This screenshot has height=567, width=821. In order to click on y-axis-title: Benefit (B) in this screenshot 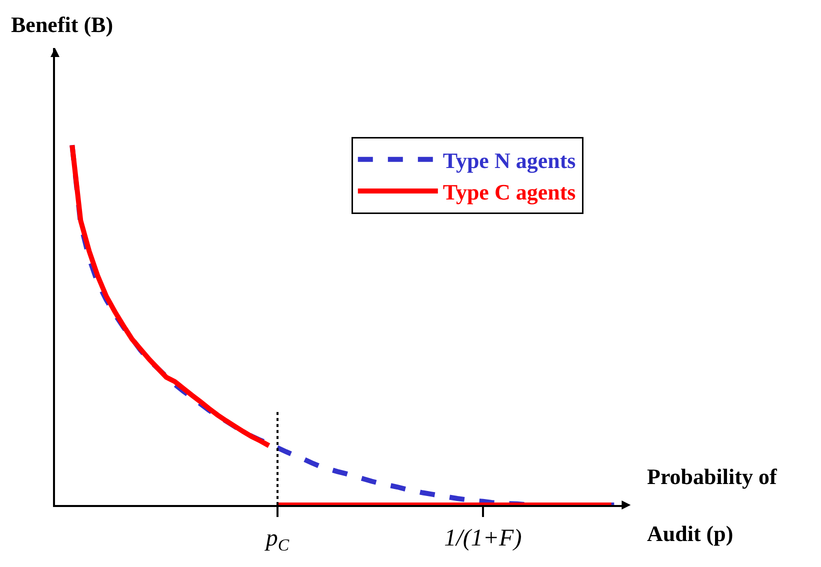, I will do `click(62, 24)`.